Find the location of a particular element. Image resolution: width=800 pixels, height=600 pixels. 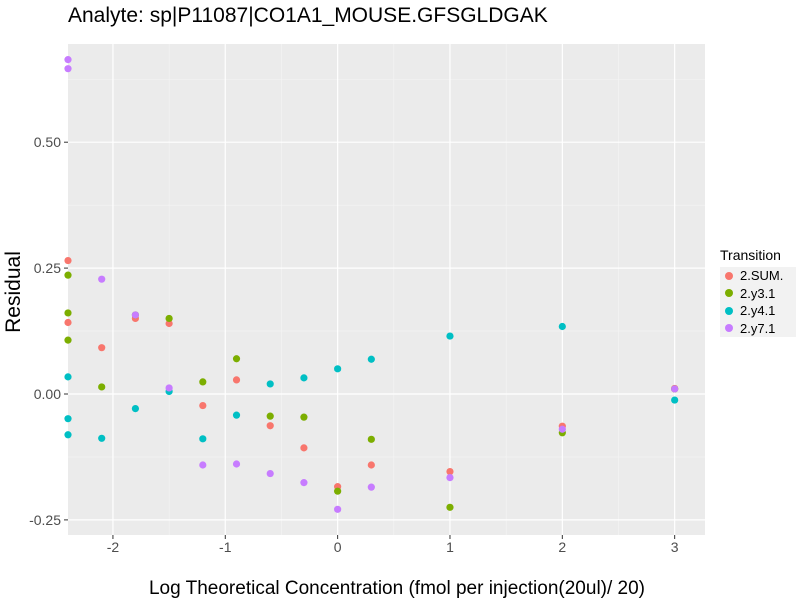

x-tick-label: 3 is located at coordinates (675, 547).